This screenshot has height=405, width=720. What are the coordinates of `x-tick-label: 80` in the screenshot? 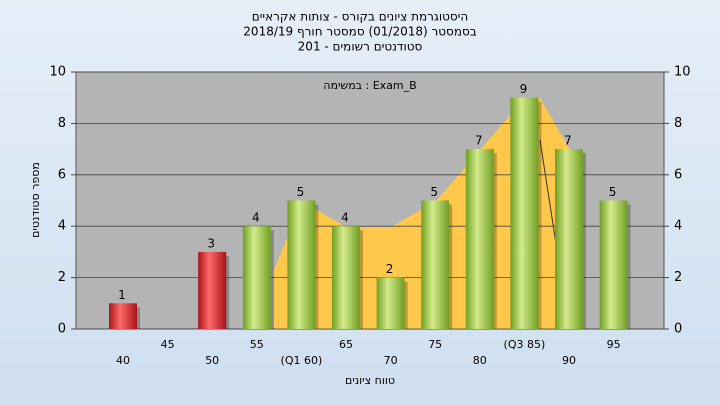 It's located at (480, 360).